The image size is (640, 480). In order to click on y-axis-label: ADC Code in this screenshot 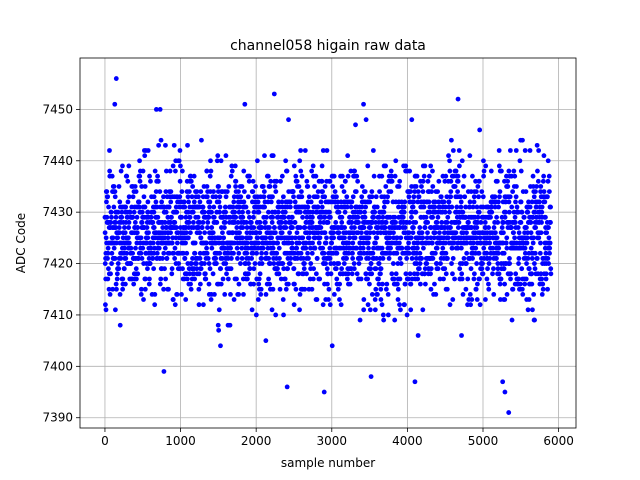, I will do `click(21, 243)`.